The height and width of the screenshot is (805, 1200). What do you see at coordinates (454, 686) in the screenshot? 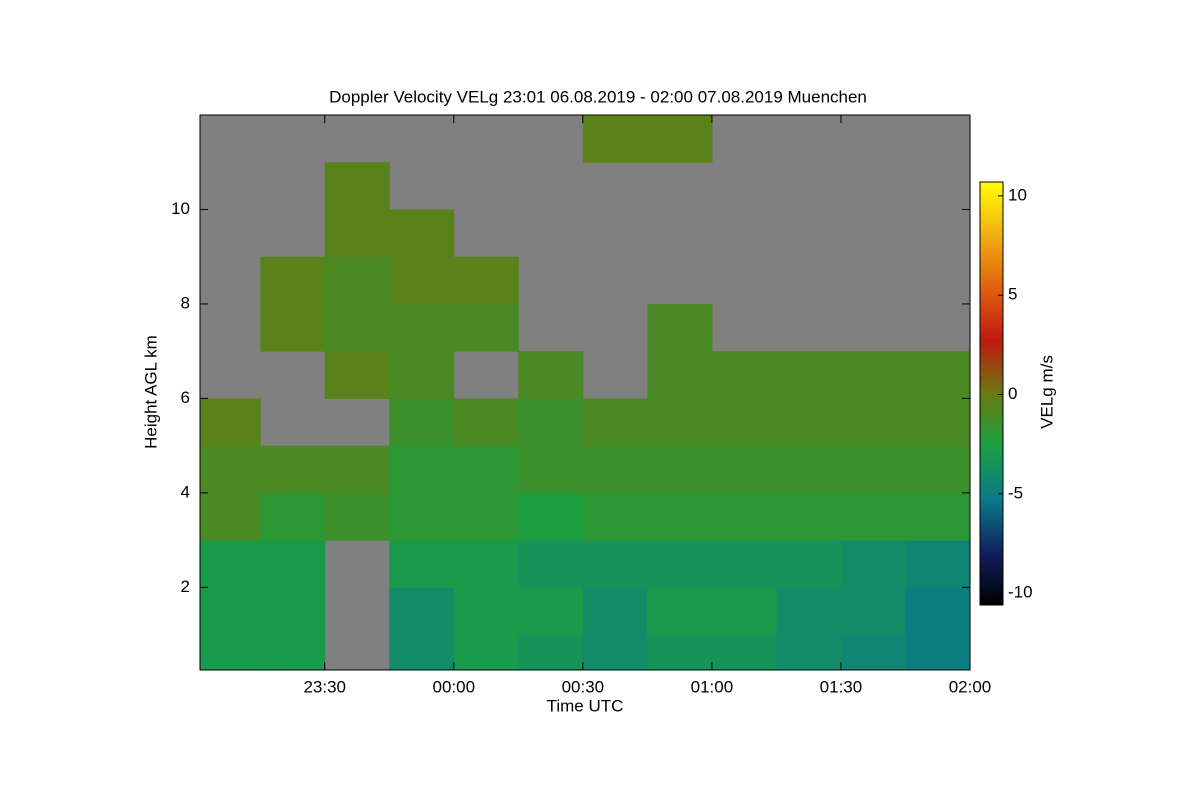
I see `x-tick-label: 00:00` at bounding box center [454, 686].